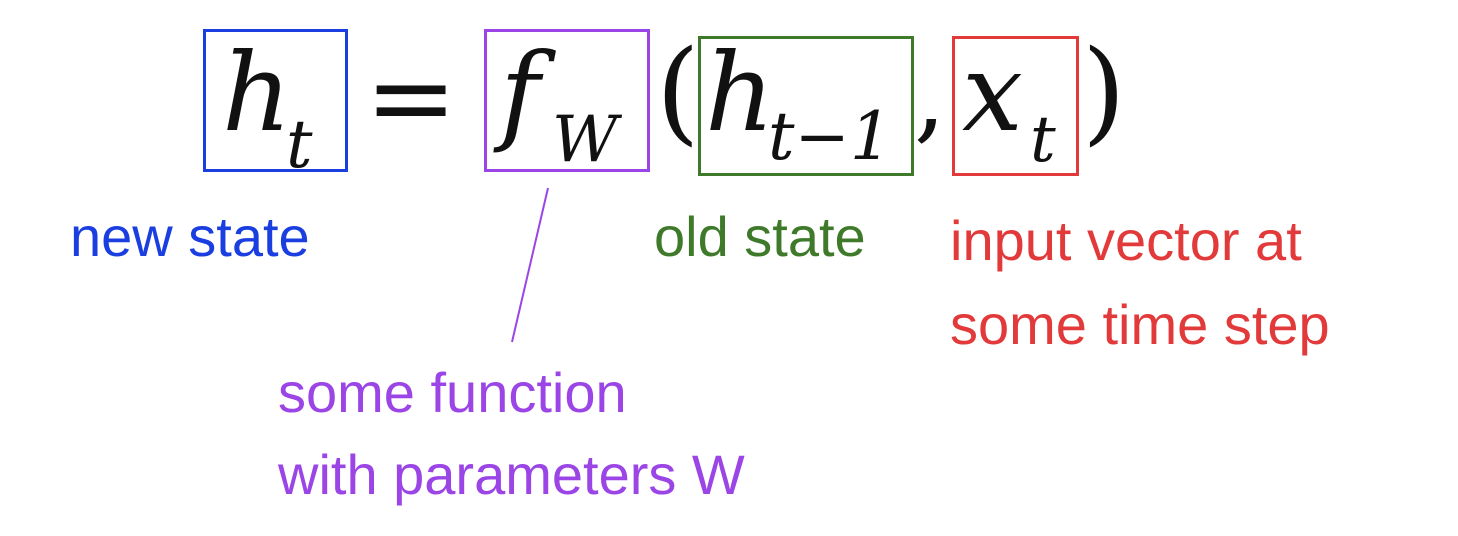 The width and height of the screenshot is (1458, 536). What do you see at coordinates (740, 93) in the screenshot?
I see `arg1-symbol: h` at bounding box center [740, 93].